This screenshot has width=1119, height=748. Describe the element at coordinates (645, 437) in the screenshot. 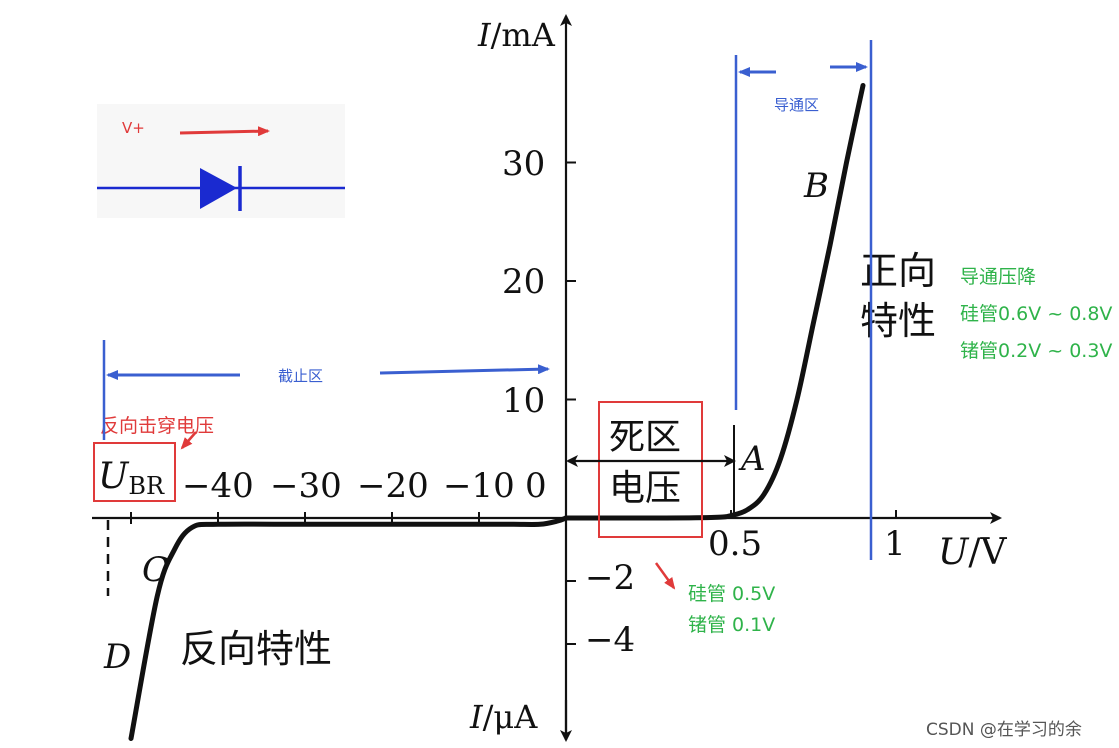

I see `dead-zone-label-line1: 死区` at that location.